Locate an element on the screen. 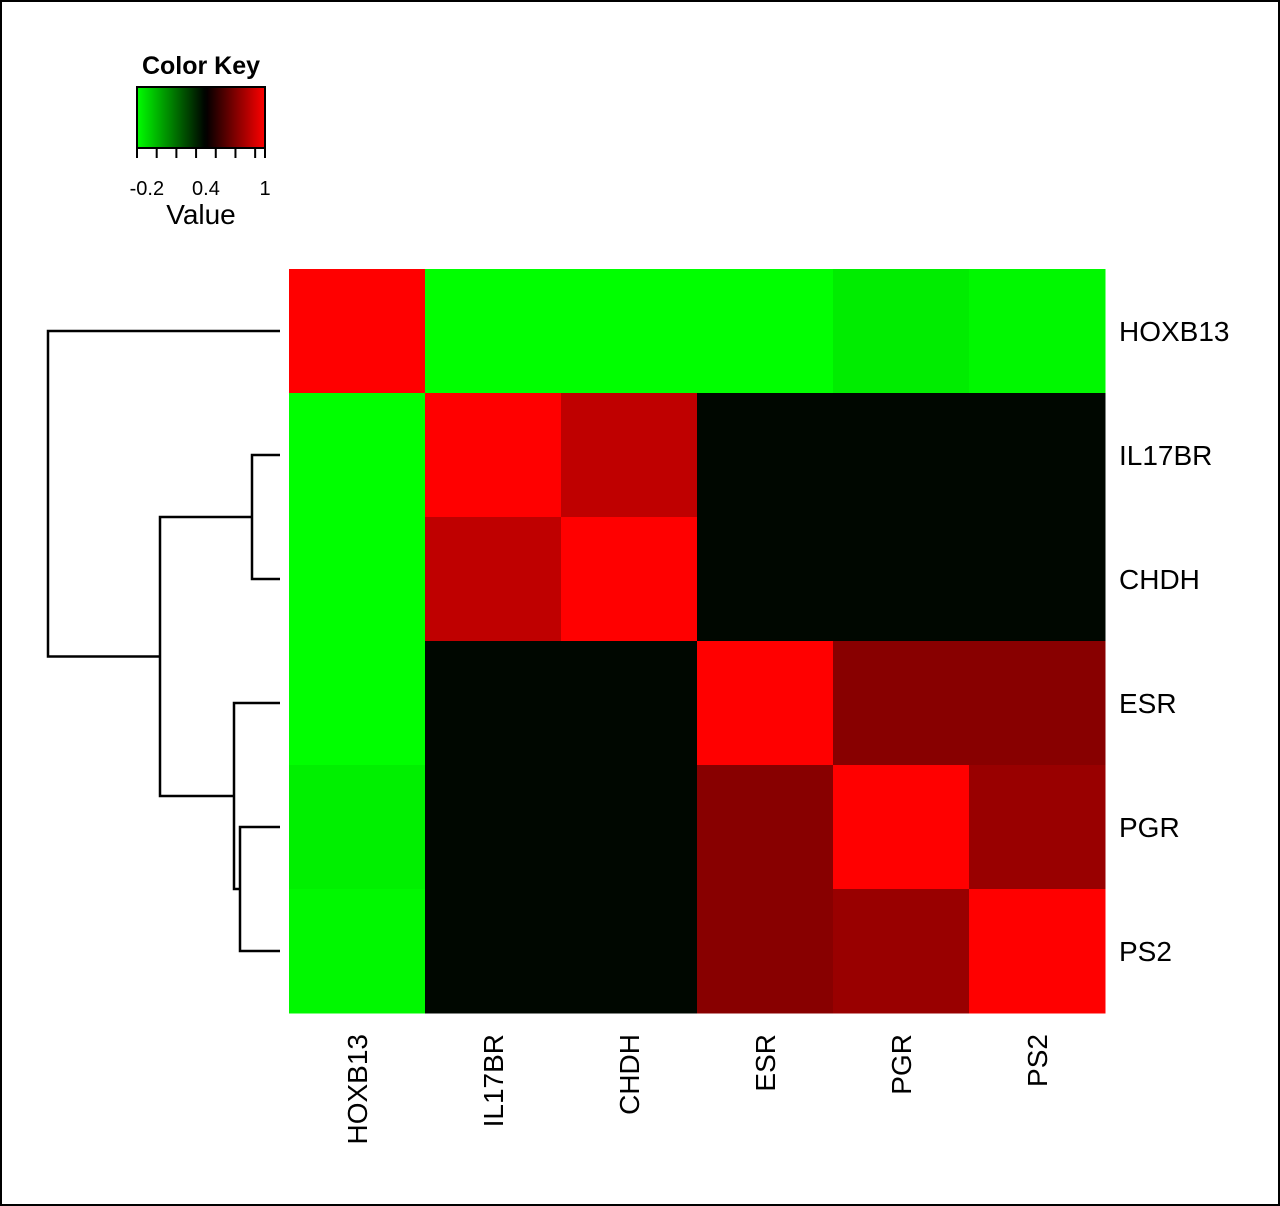  dendro-merge-clusters is located at coordinates (205, 656).